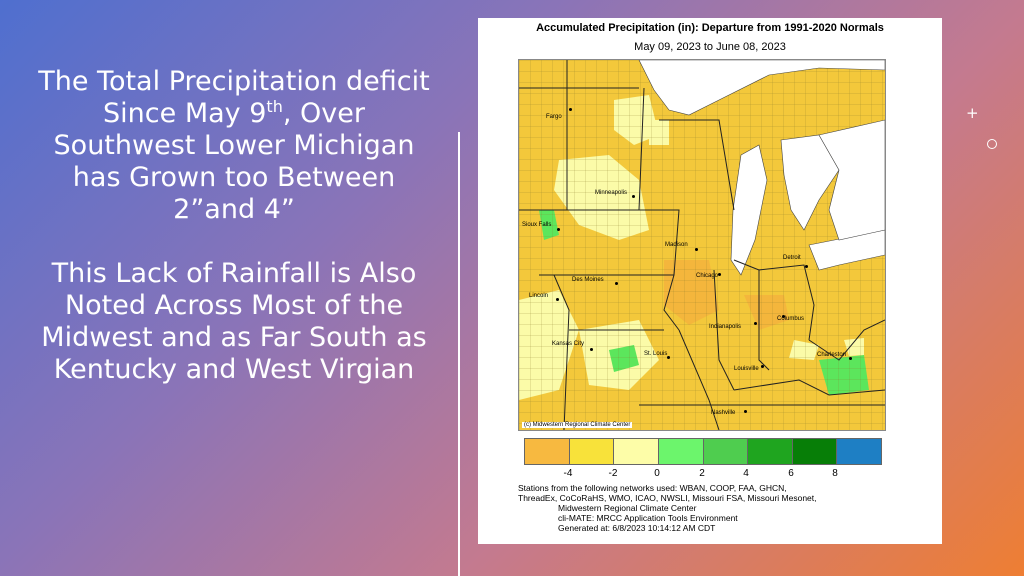 The image size is (1024, 576). I want to click on city-label-kansas-city: Kansas City, so click(568, 344).